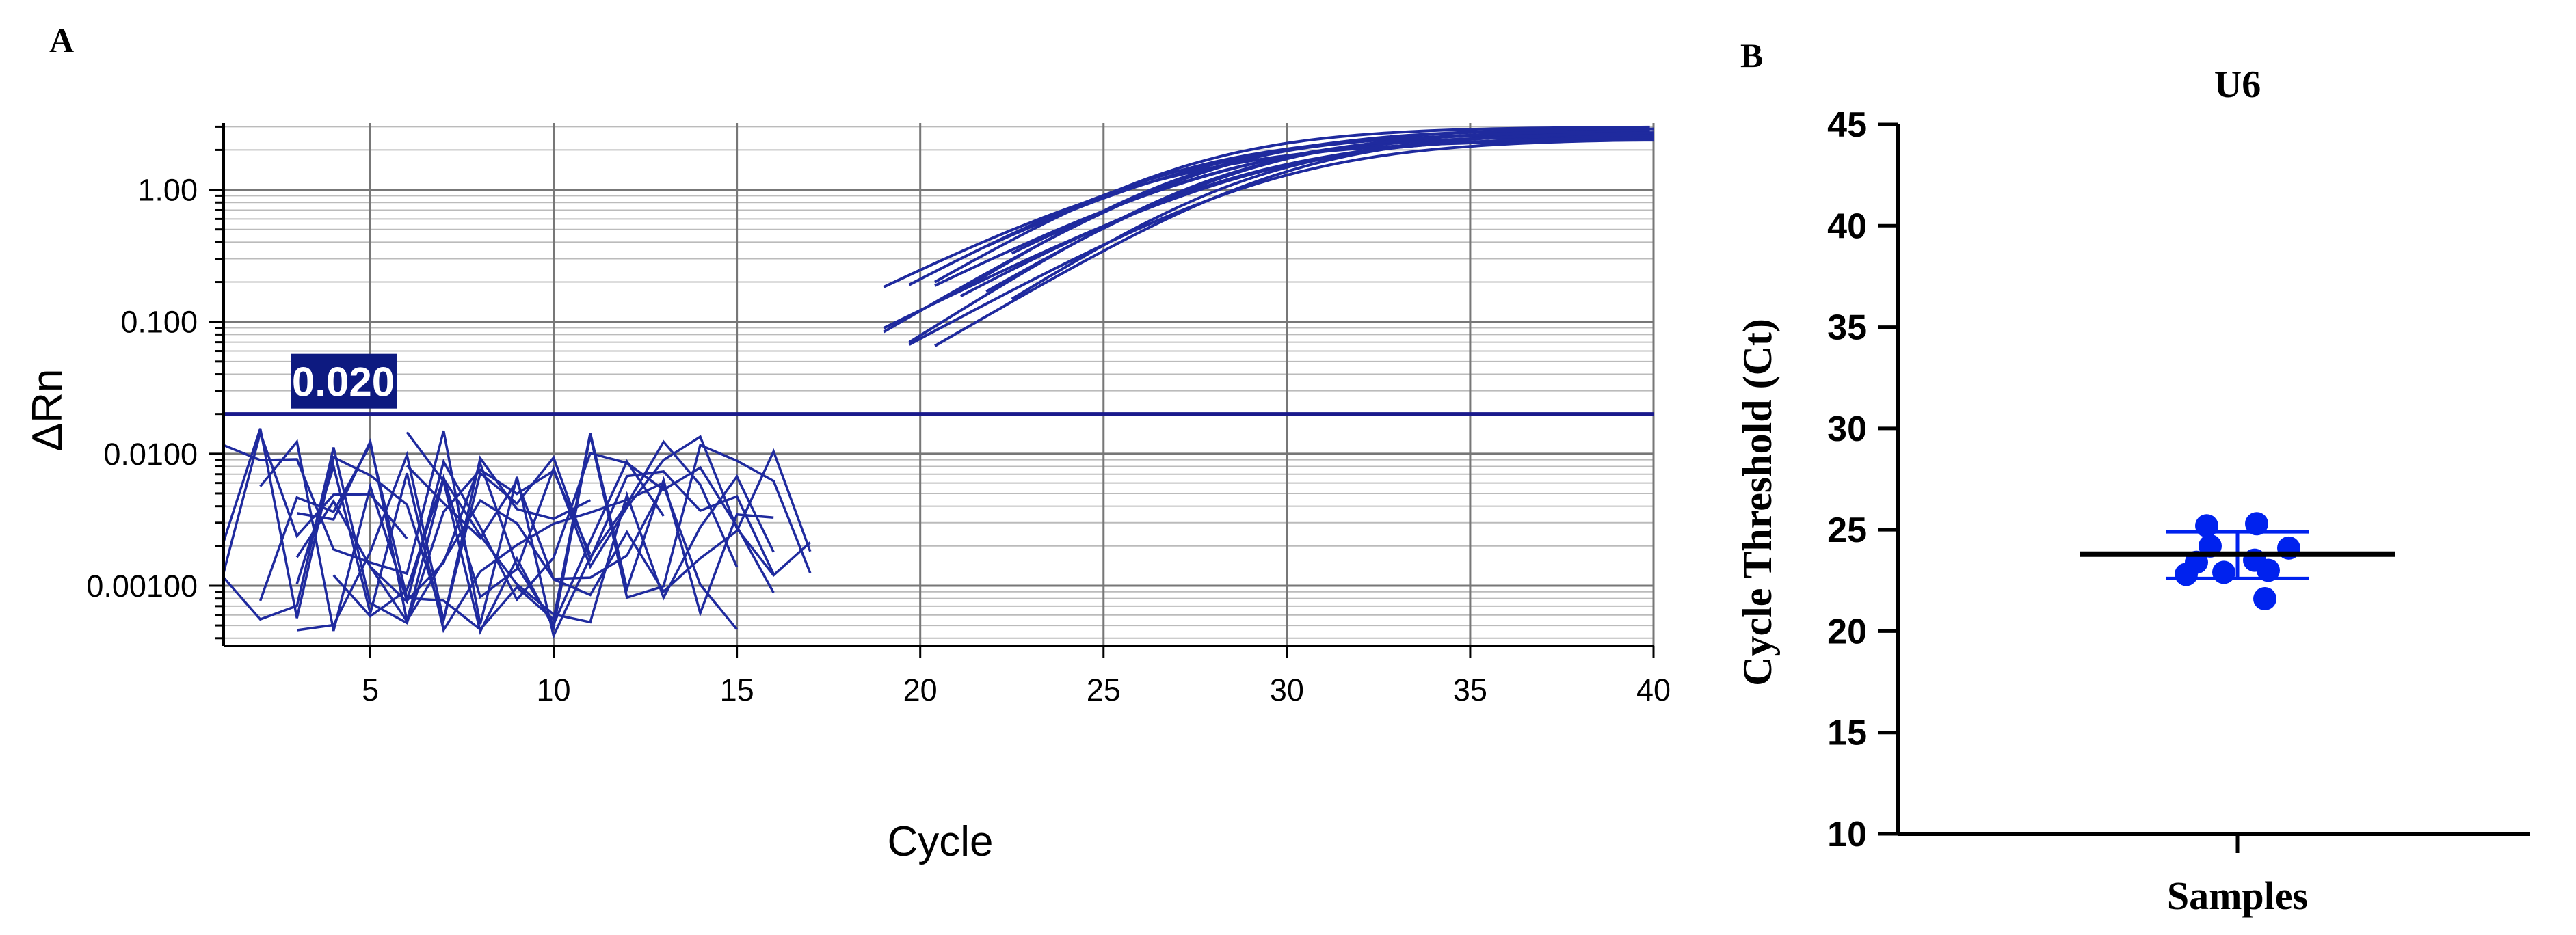 The height and width of the screenshot is (935, 2576). What do you see at coordinates (1470, 690) in the screenshot?
I see `panel-a-x-tick-label: 35` at bounding box center [1470, 690].